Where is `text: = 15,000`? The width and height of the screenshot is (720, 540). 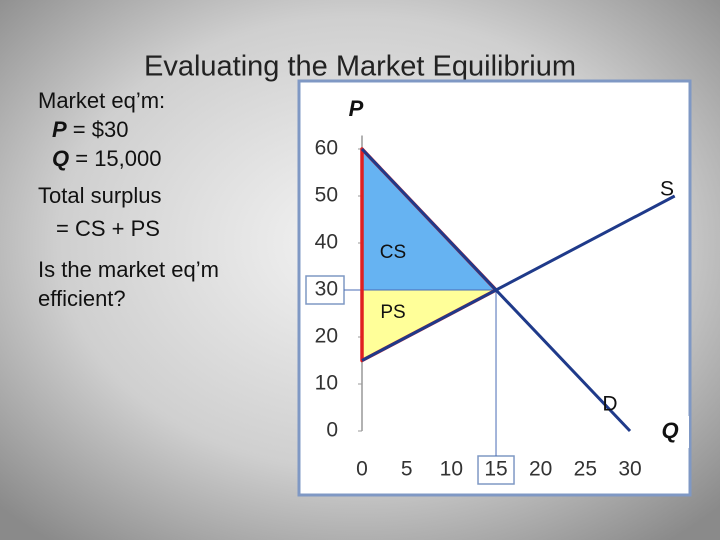
text: = 15,000 is located at coordinates (115, 158).